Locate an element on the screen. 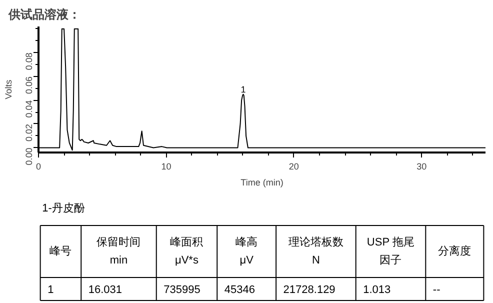  text: 峰高 μV is located at coordinates (247, 251).